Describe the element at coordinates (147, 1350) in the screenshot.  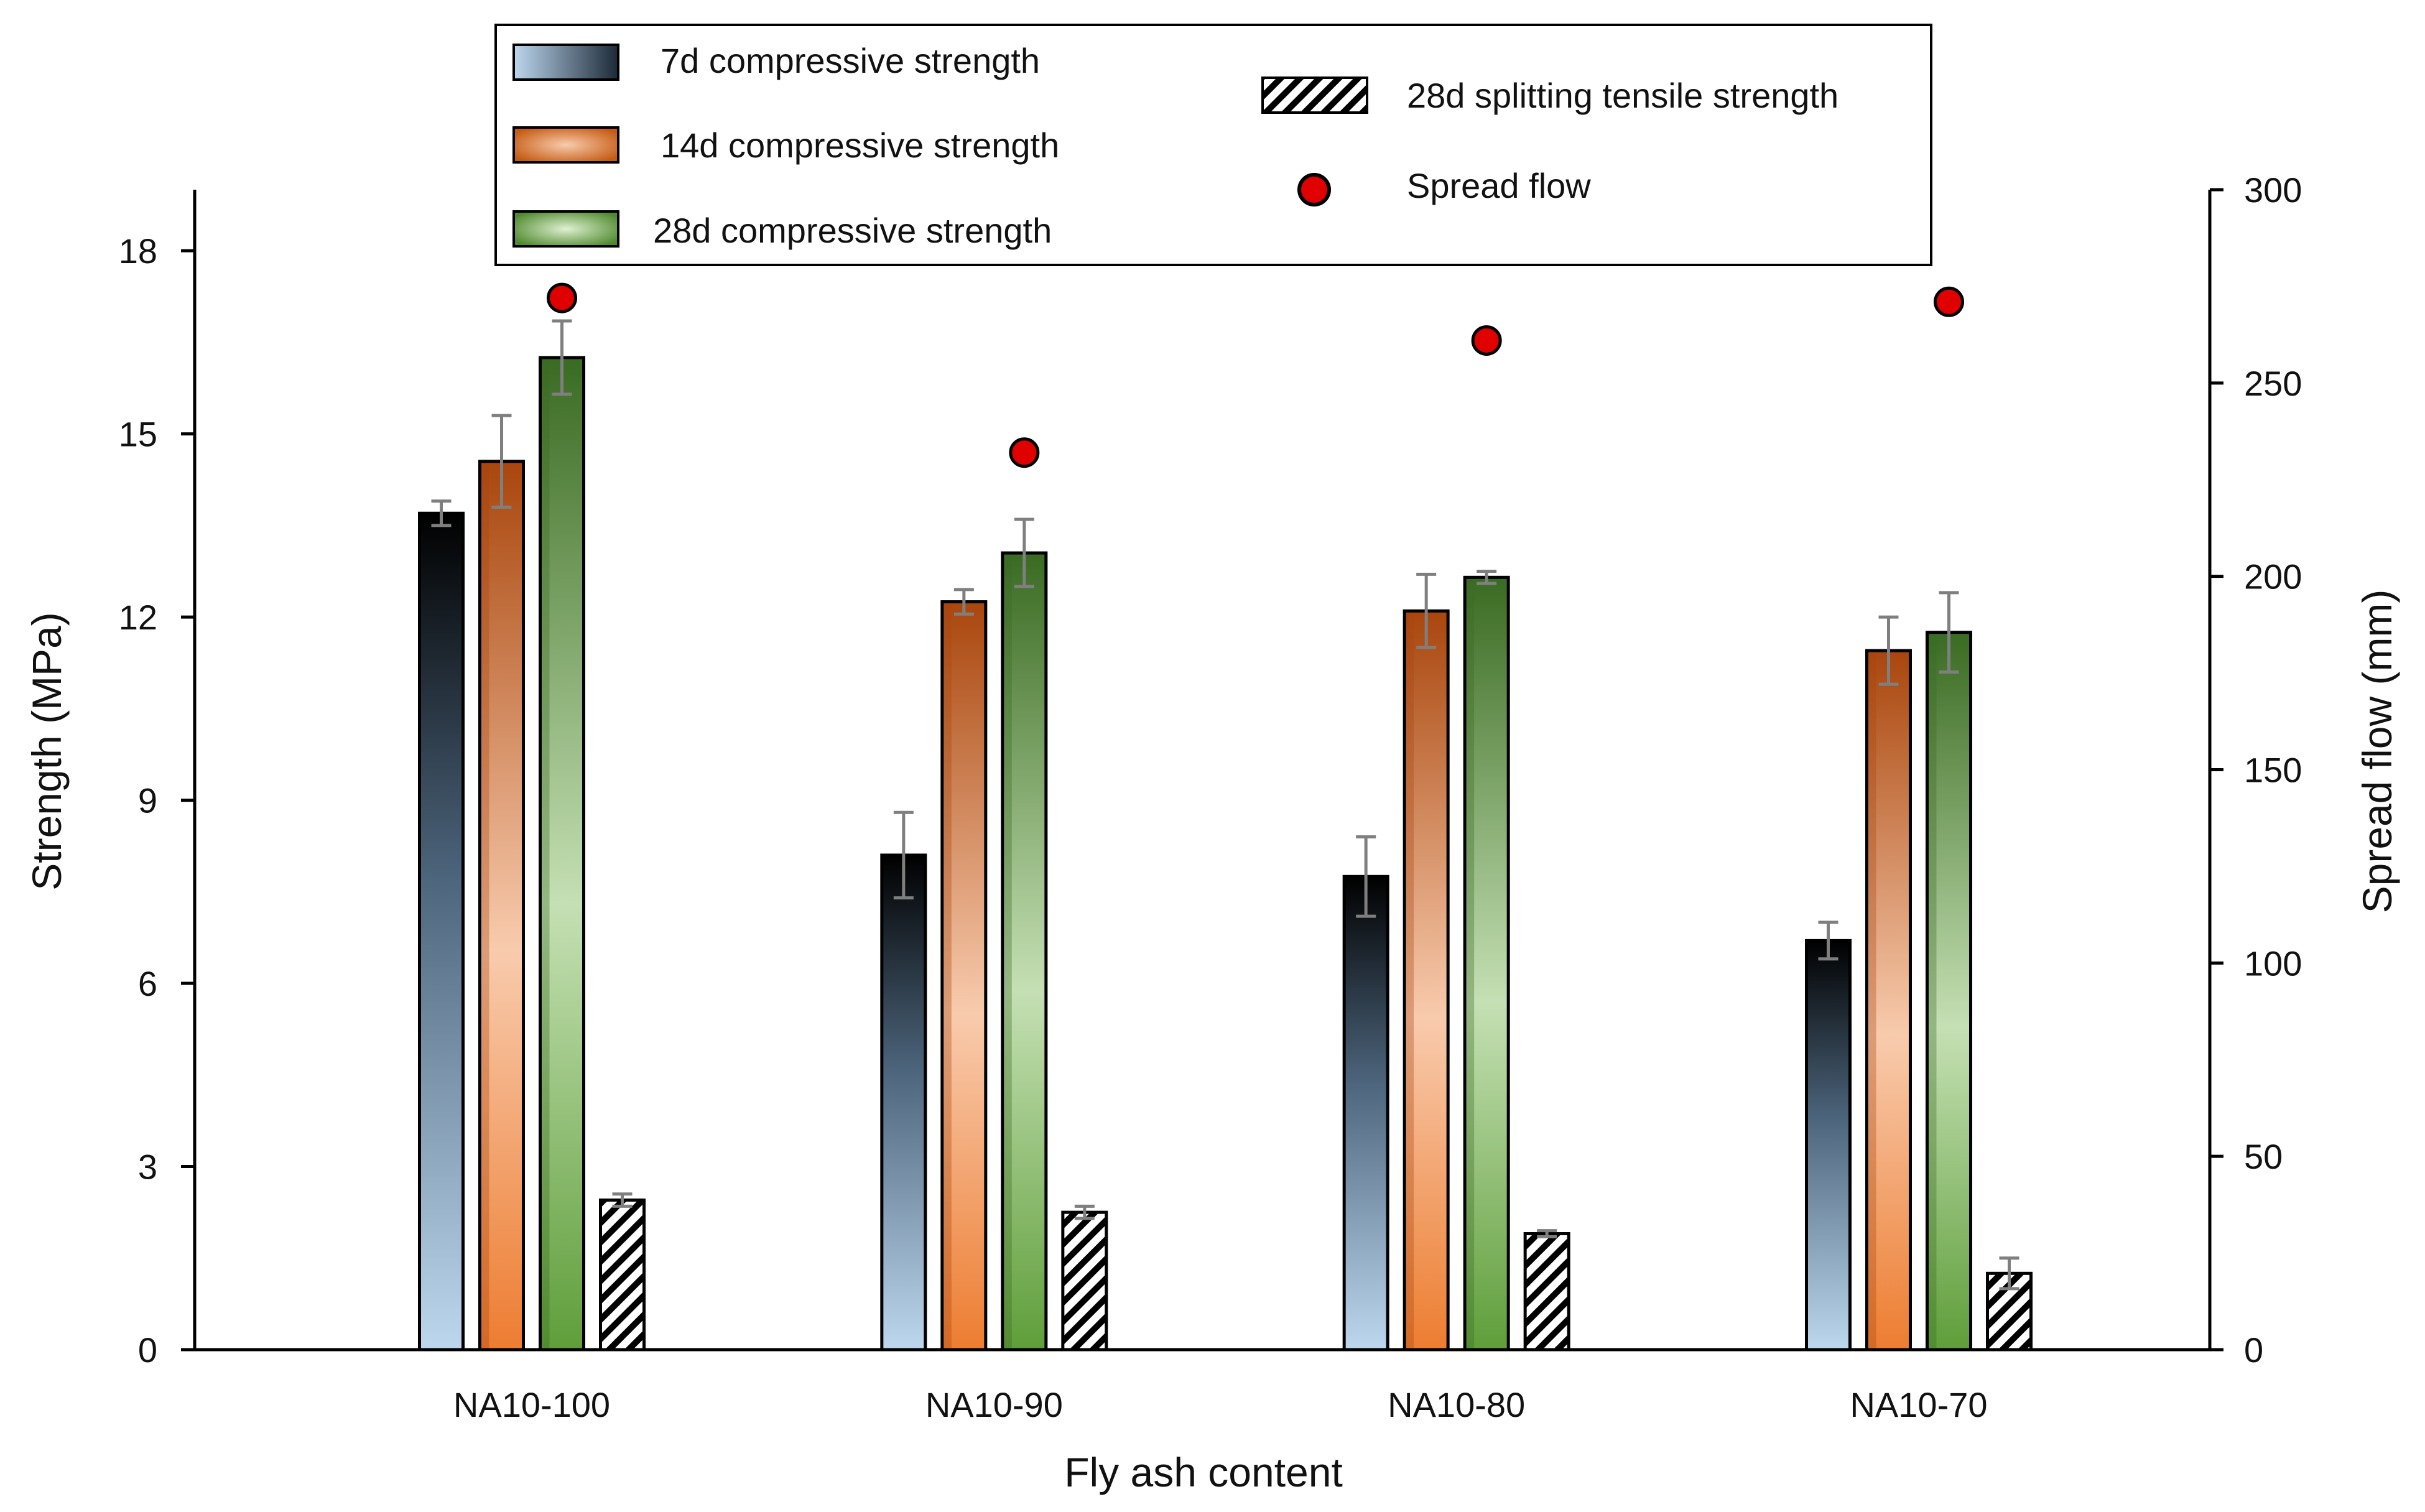
I see `left-tick-label: 0` at that location.